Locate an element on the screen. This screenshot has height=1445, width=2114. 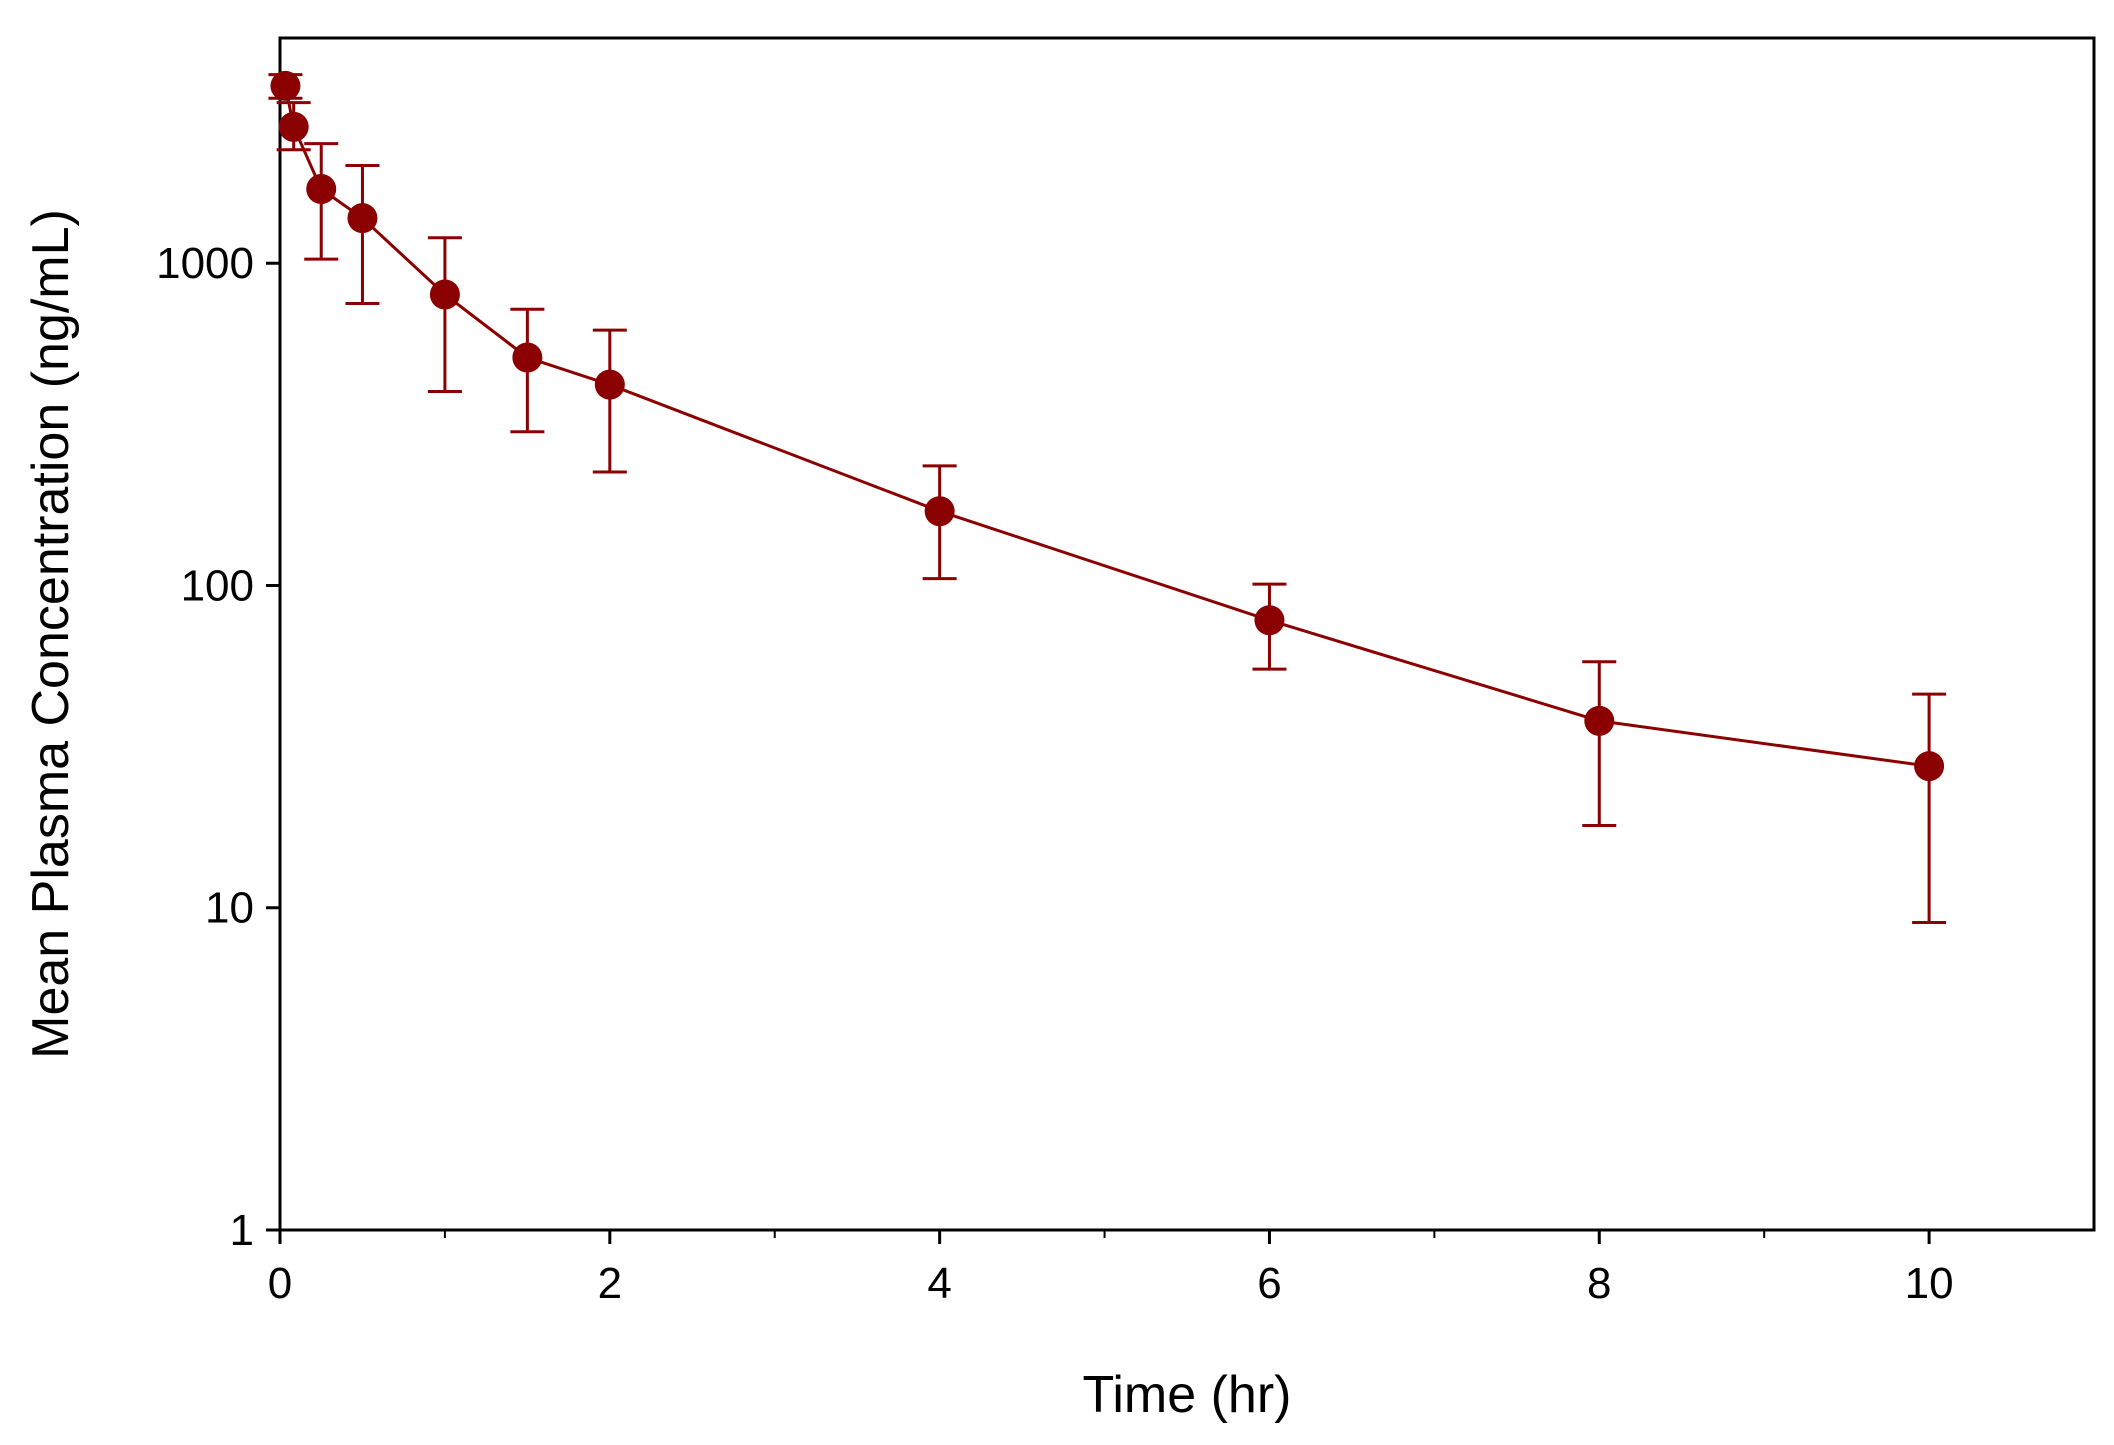
x-tick-label: 6 is located at coordinates (1269, 1283).